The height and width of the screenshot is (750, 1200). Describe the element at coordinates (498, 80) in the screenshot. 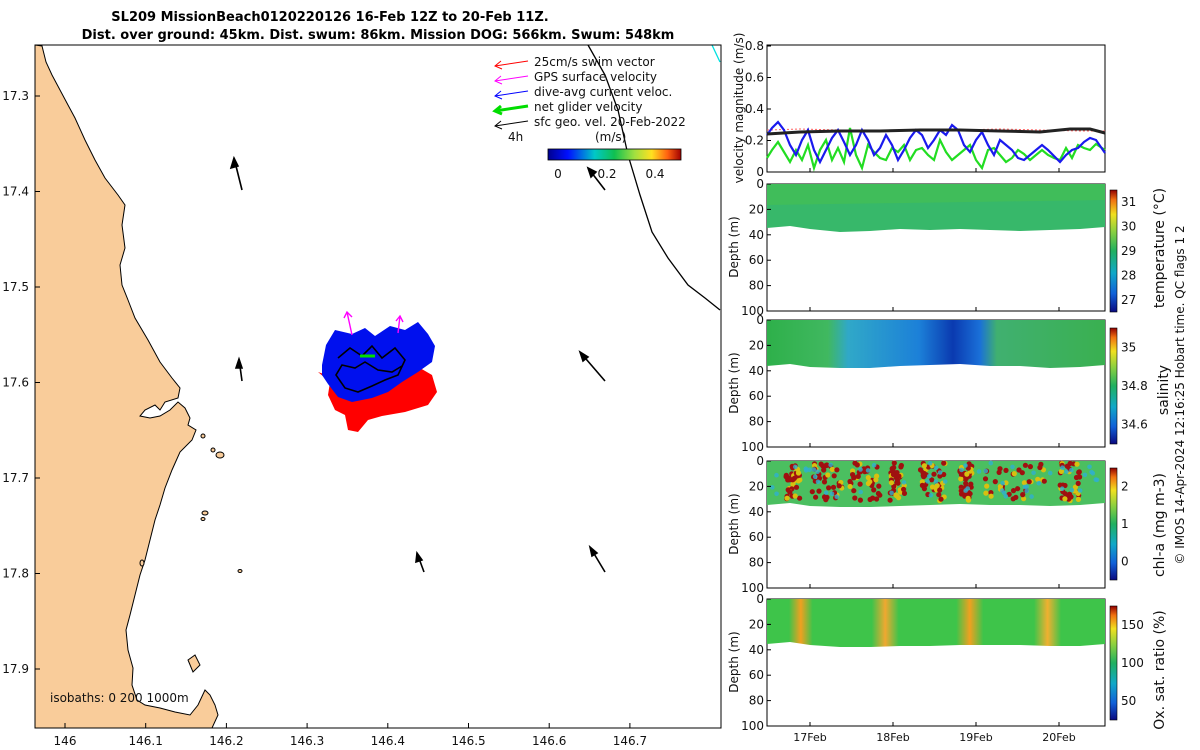

I see `legend-arrowhead` at that location.